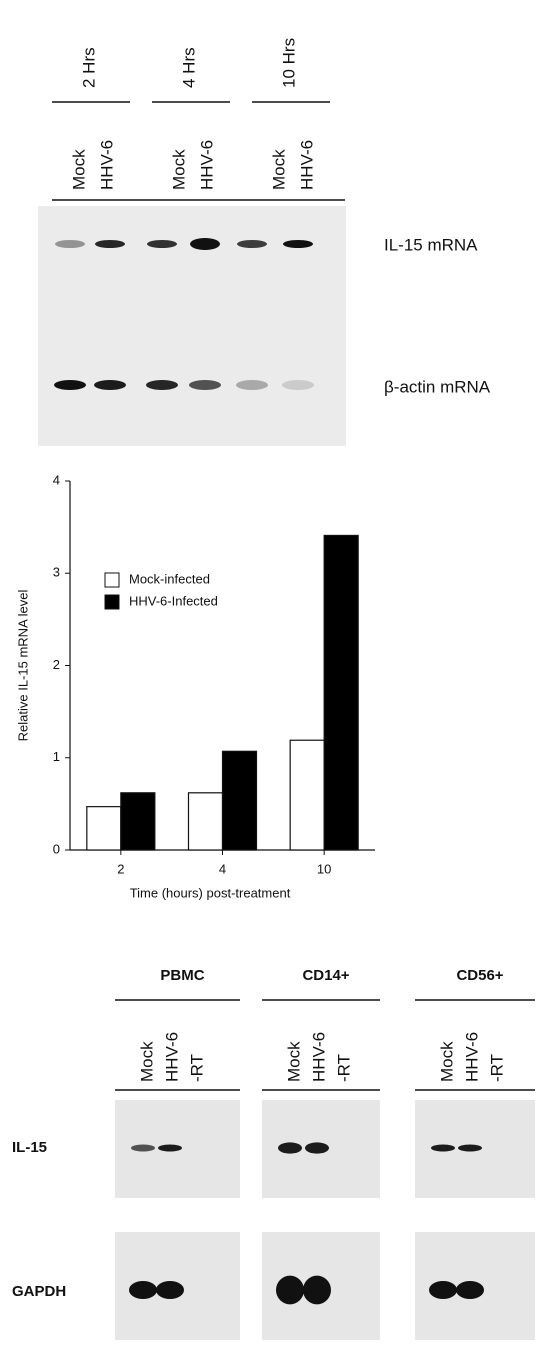  I want to click on cell-label: CD14+, so click(325, 975).